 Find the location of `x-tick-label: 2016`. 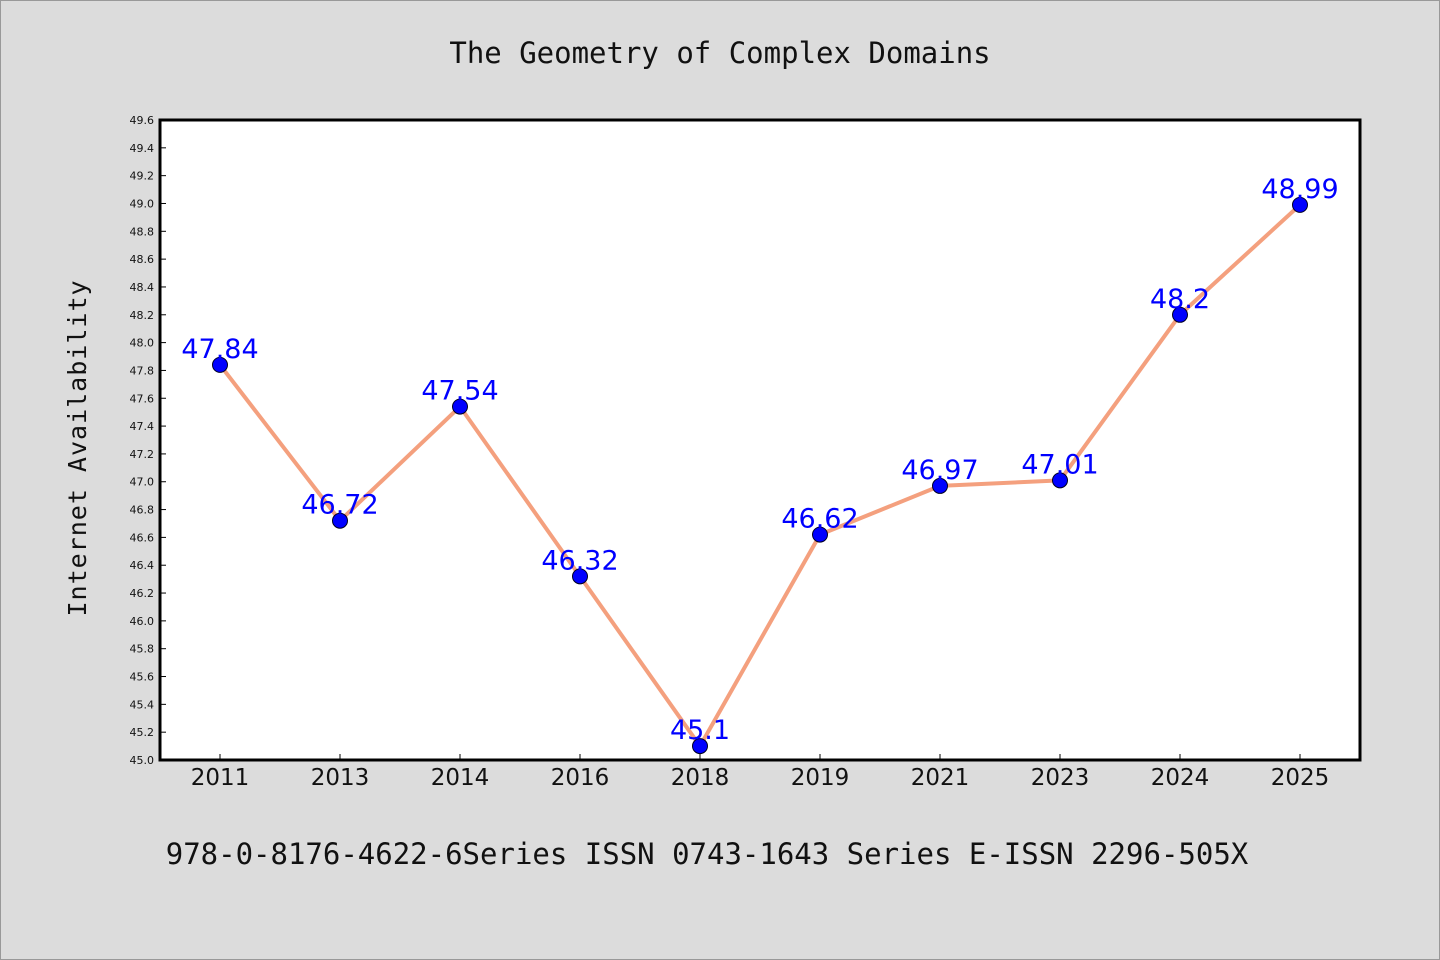

x-tick-label: 2016 is located at coordinates (580, 778).